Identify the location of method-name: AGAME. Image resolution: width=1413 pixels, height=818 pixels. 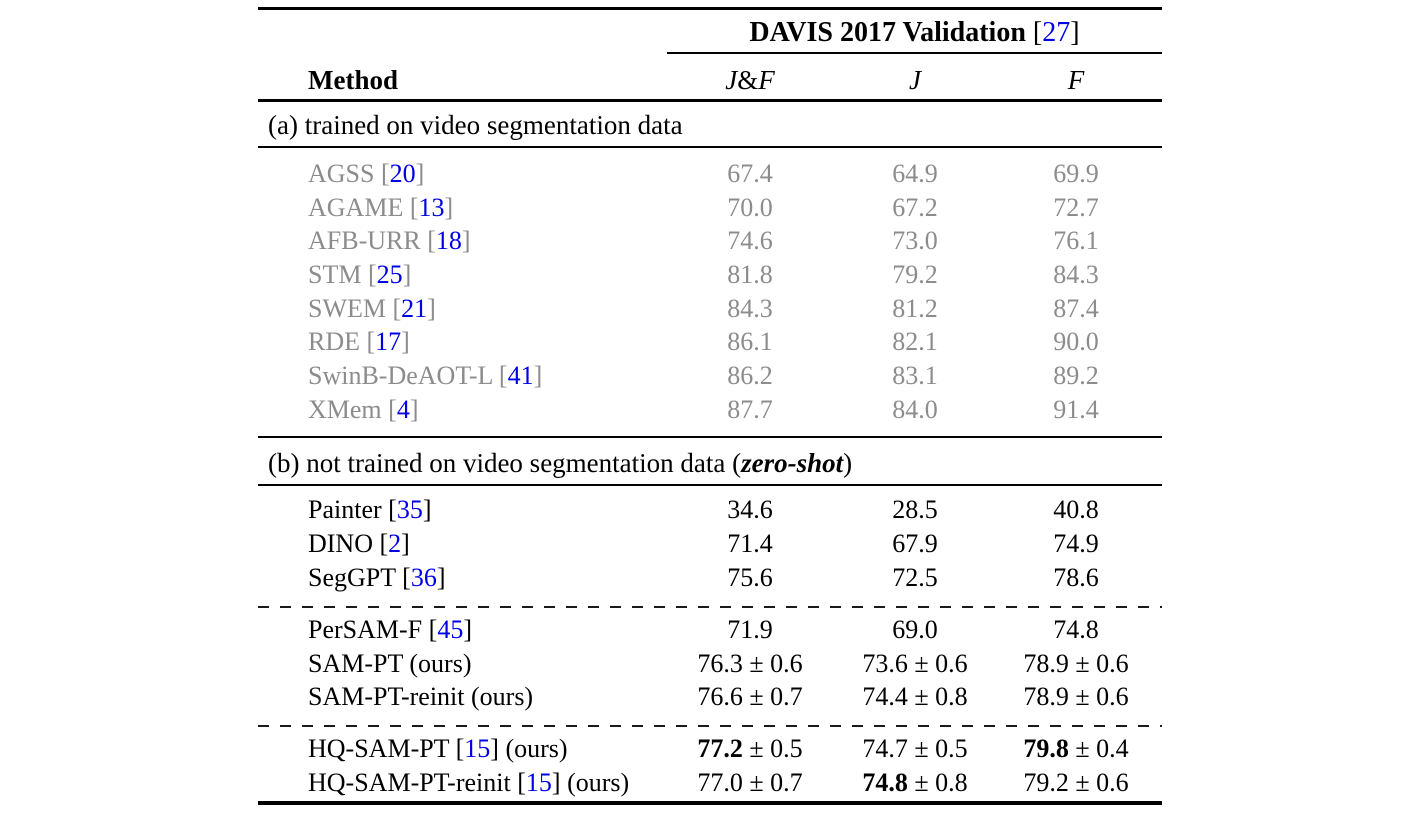
(356, 207).